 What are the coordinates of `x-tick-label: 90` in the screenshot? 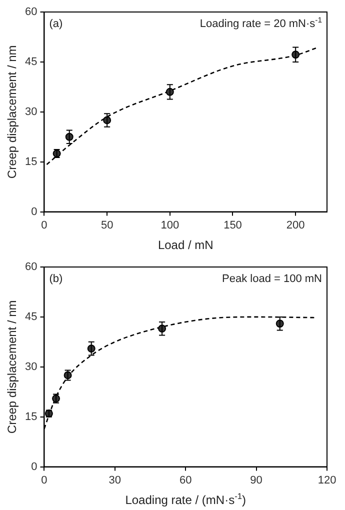 It's located at (256, 480).